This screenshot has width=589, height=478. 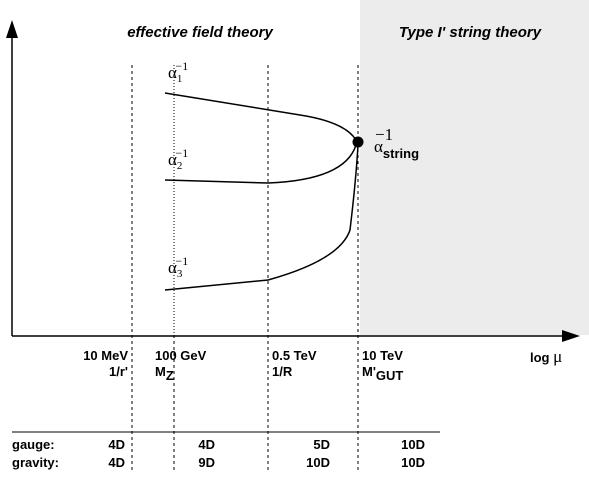 What do you see at coordinates (321, 444) in the screenshot?
I see `table-cell: 5D` at bounding box center [321, 444].